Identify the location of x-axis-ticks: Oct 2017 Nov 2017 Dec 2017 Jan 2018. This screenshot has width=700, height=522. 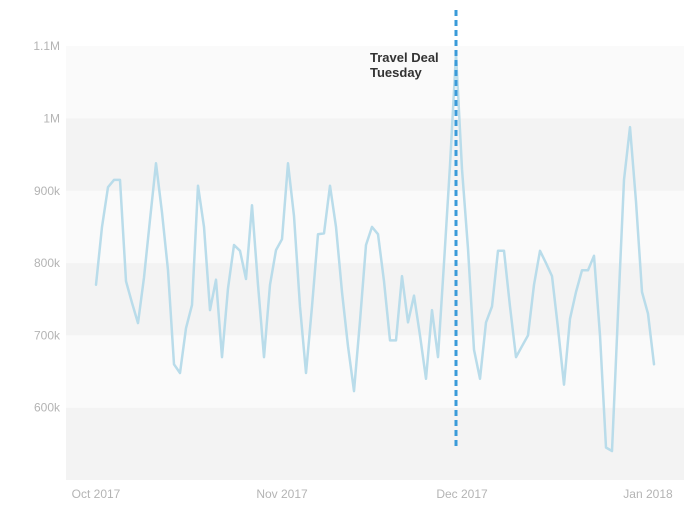
(372, 494).